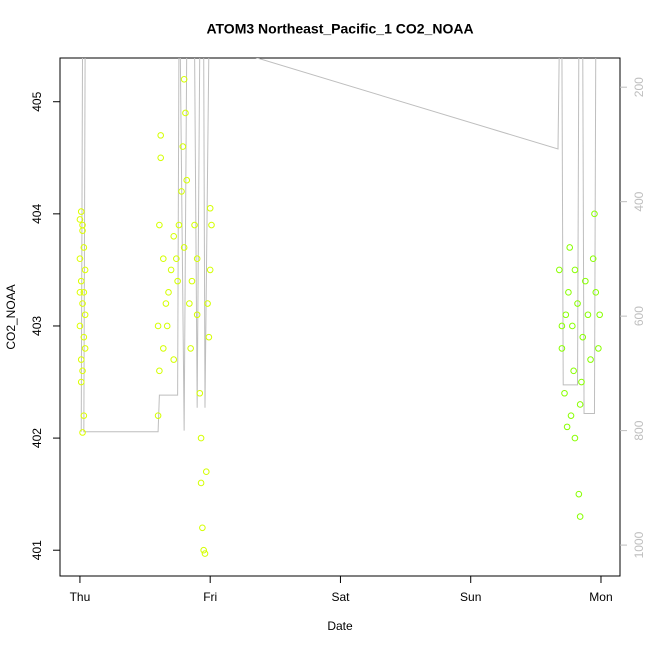 The image size is (650, 650). I want to click on y-axis-label: CO2_NOAA, so click(11, 316).